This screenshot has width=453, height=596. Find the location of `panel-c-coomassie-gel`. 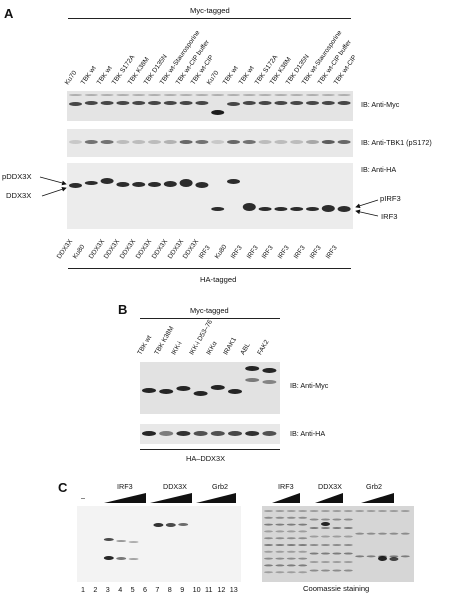

panel-c-coomassie-gel is located at coordinates (338, 544).